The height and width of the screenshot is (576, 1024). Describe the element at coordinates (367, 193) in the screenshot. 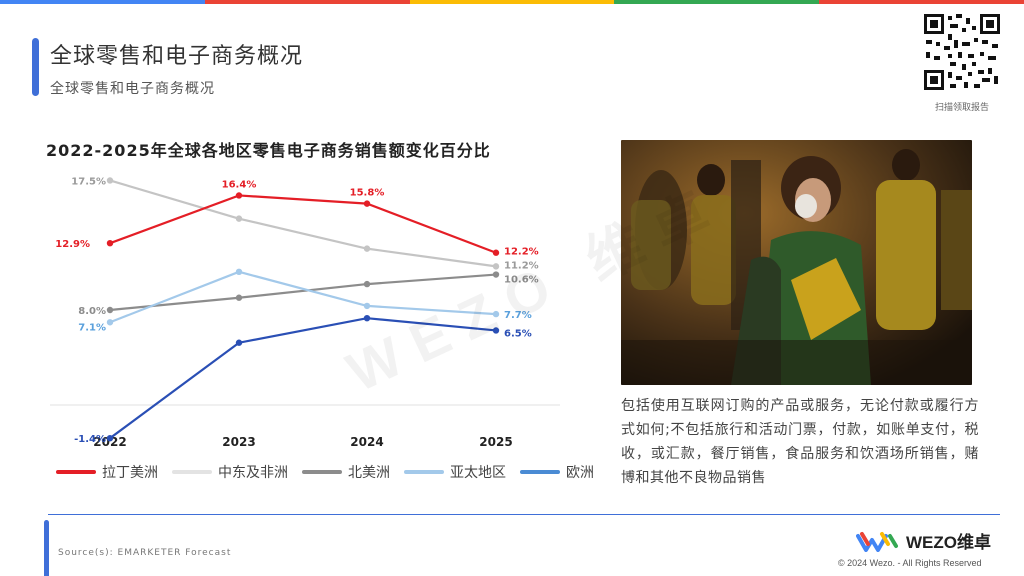

I see `data-label: 15.8%` at that location.